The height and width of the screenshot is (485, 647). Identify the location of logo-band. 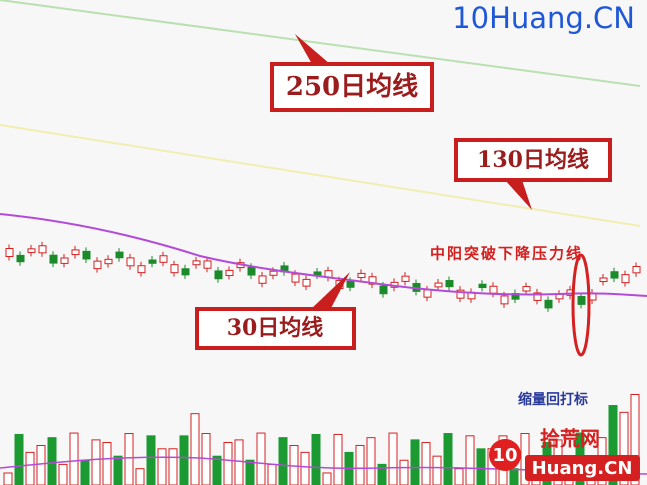
(582, 468).